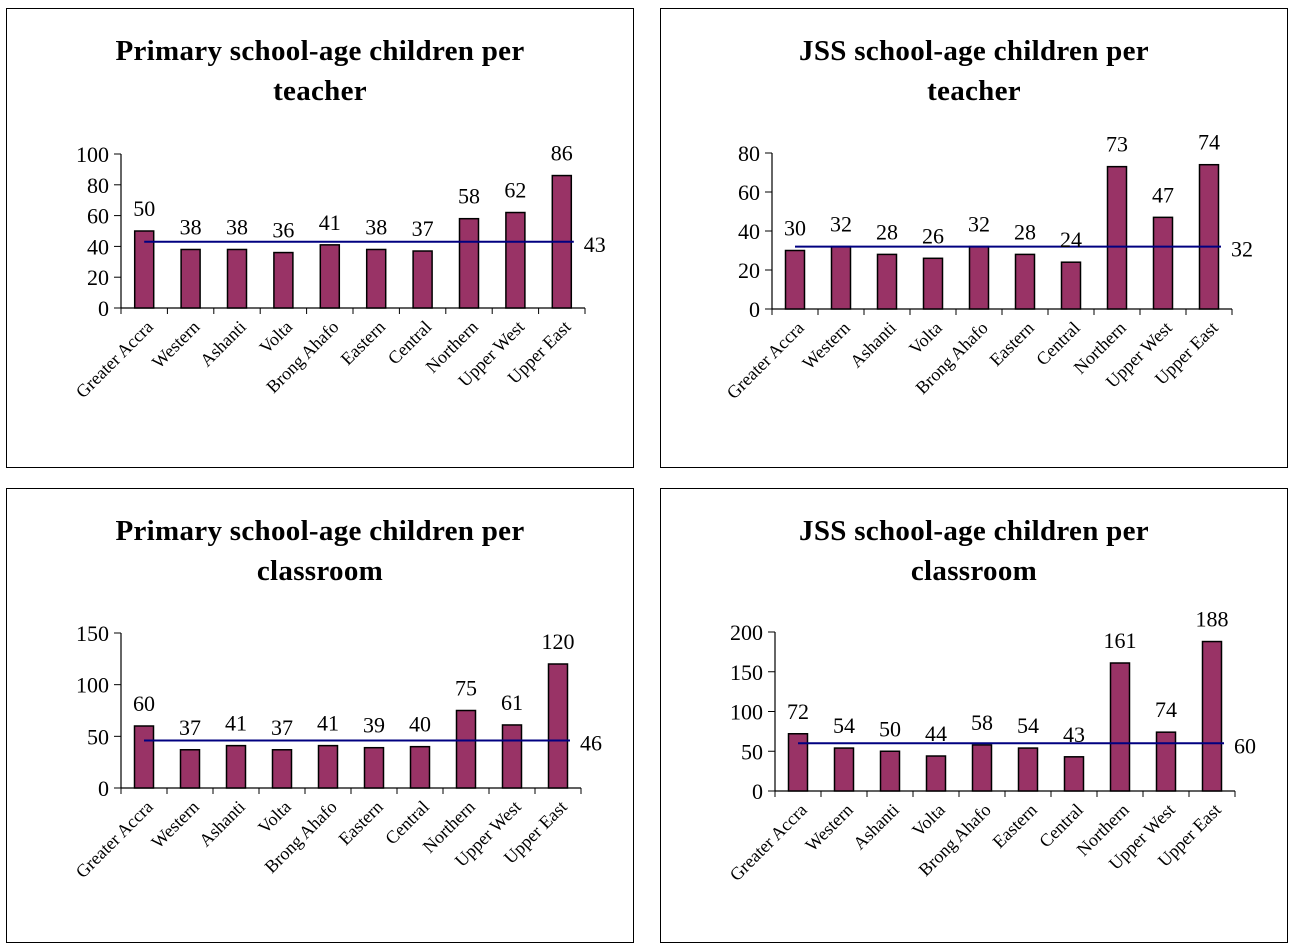 Image resolution: width=1294 pixels, height=947 pixels. What do you see at coordinates (466, 688) in the screenshot?
I see `data-label: 75` at bounding box center [466, 688].